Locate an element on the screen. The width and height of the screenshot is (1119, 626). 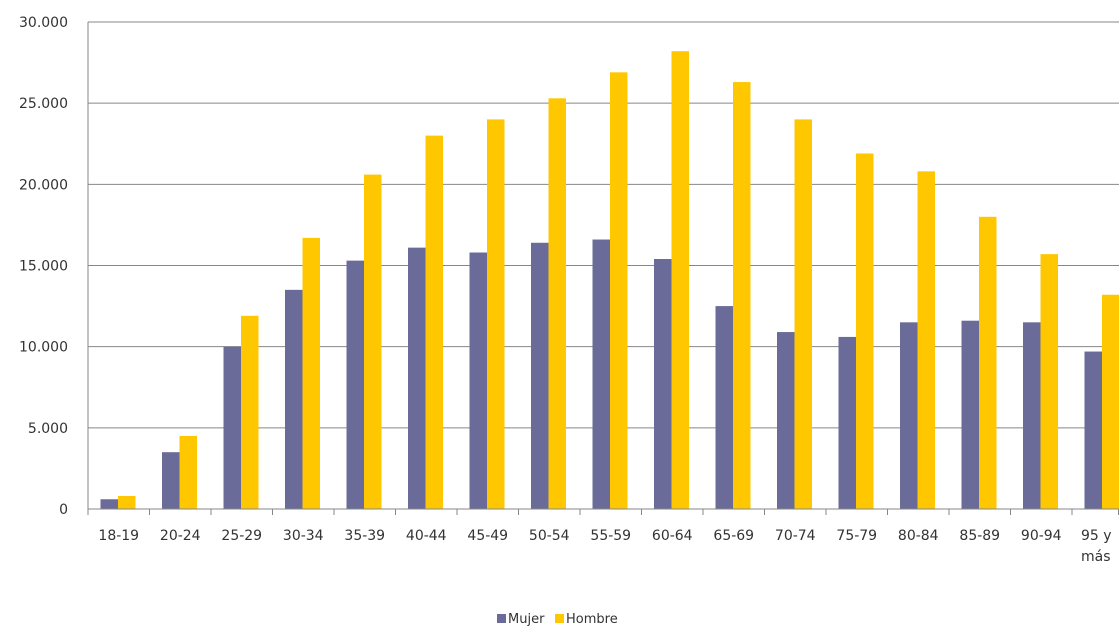
y-tick-label: 5.000 is located at coordinates (48, 429).